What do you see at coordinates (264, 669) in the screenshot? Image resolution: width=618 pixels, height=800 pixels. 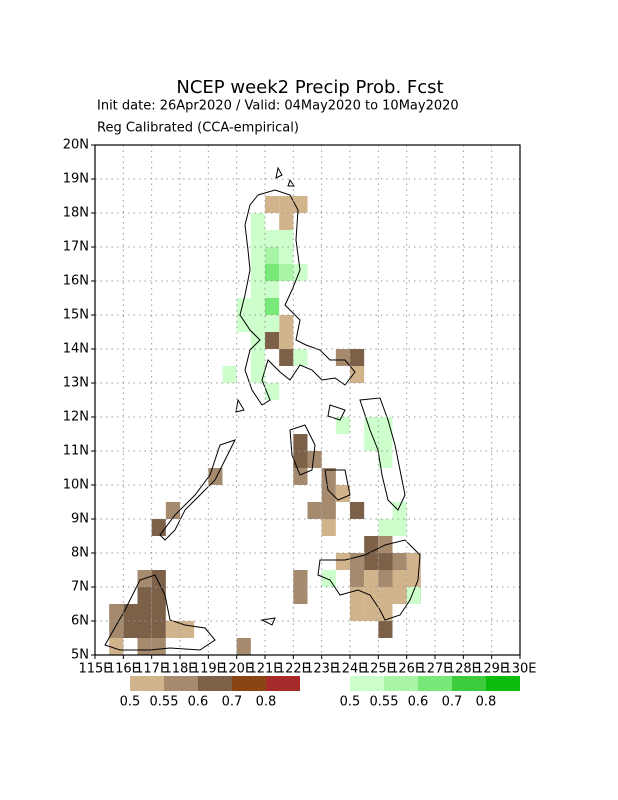 I see `x-tick-label: 121E` at bounding box center [264, 669].